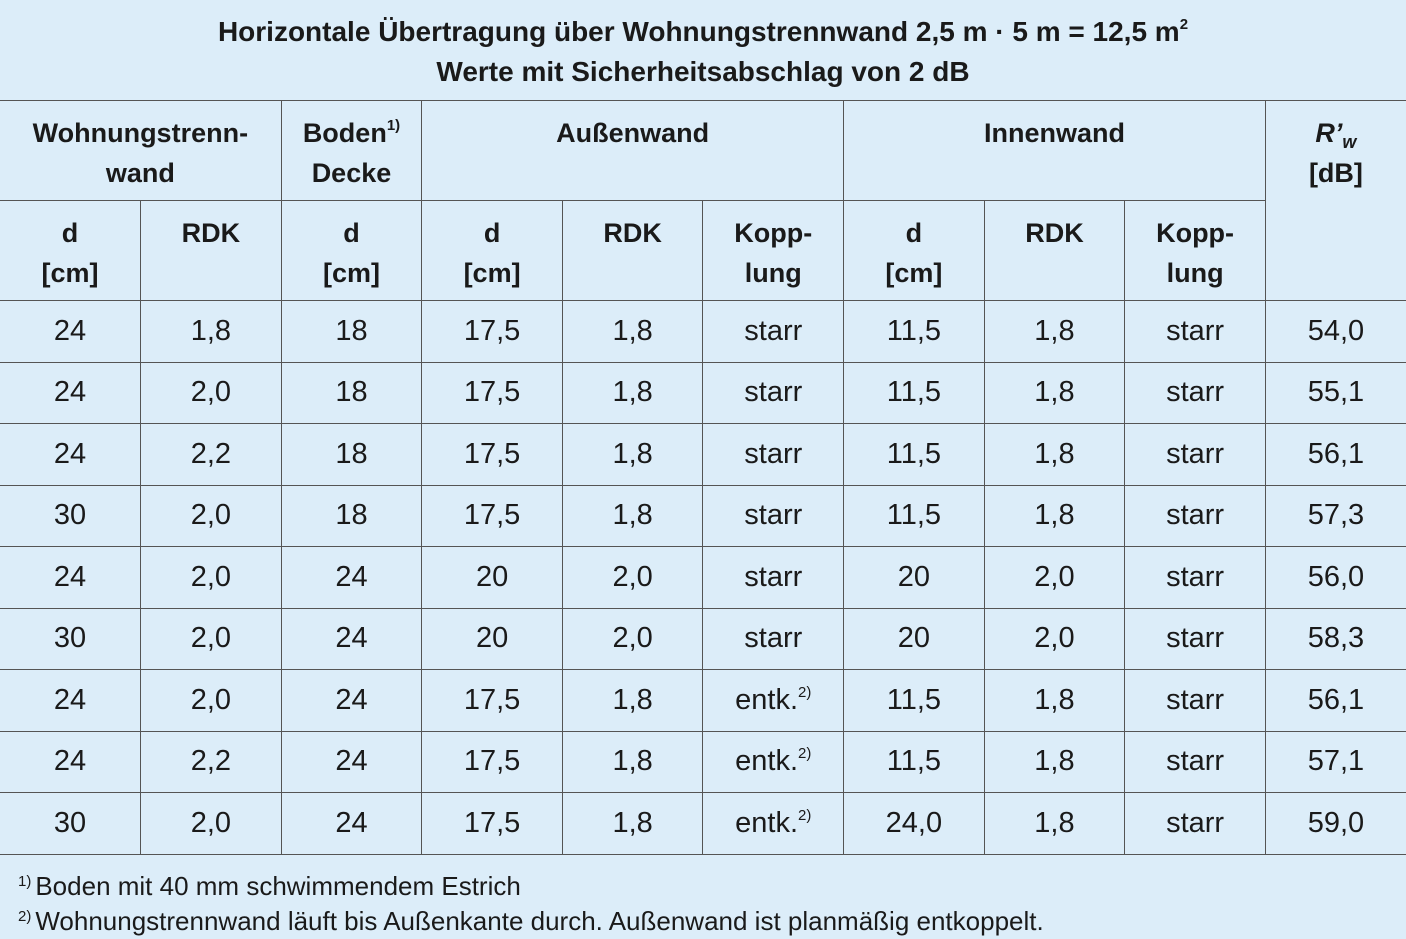 The width and height of the screenshot is (1406, 939). Describe the element at coordinates (70, 273) in the screenshot. I see `header-line: [cm]` at that location.